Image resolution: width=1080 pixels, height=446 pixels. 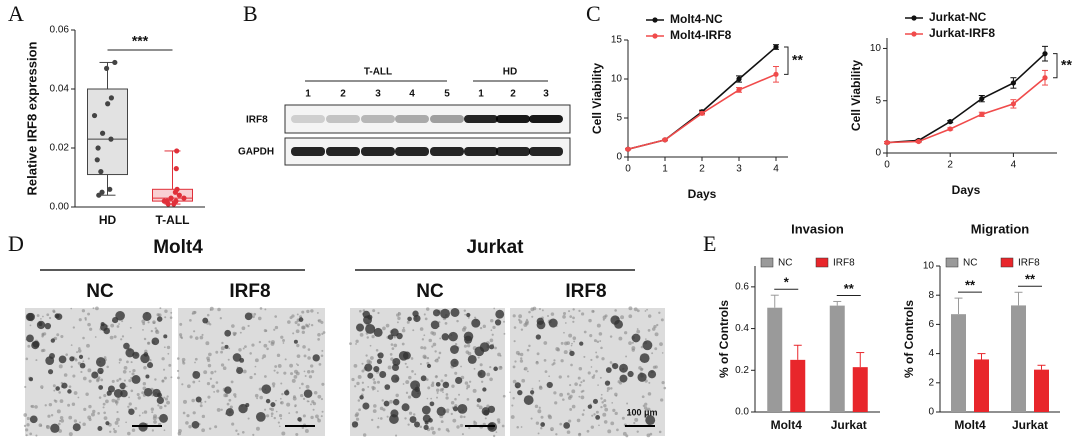 What do you see at coordinates (1030, 279) in the screenshot?
I see `sig-label: **` at bounding box center [1030, 279].